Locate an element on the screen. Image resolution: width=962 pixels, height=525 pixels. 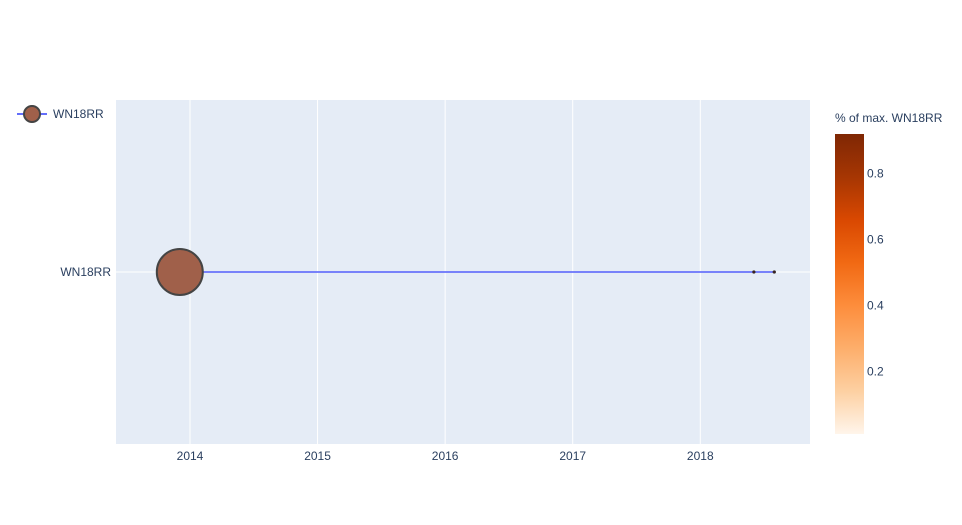
legend-marker-swatch is located at coordinates (32, 114).